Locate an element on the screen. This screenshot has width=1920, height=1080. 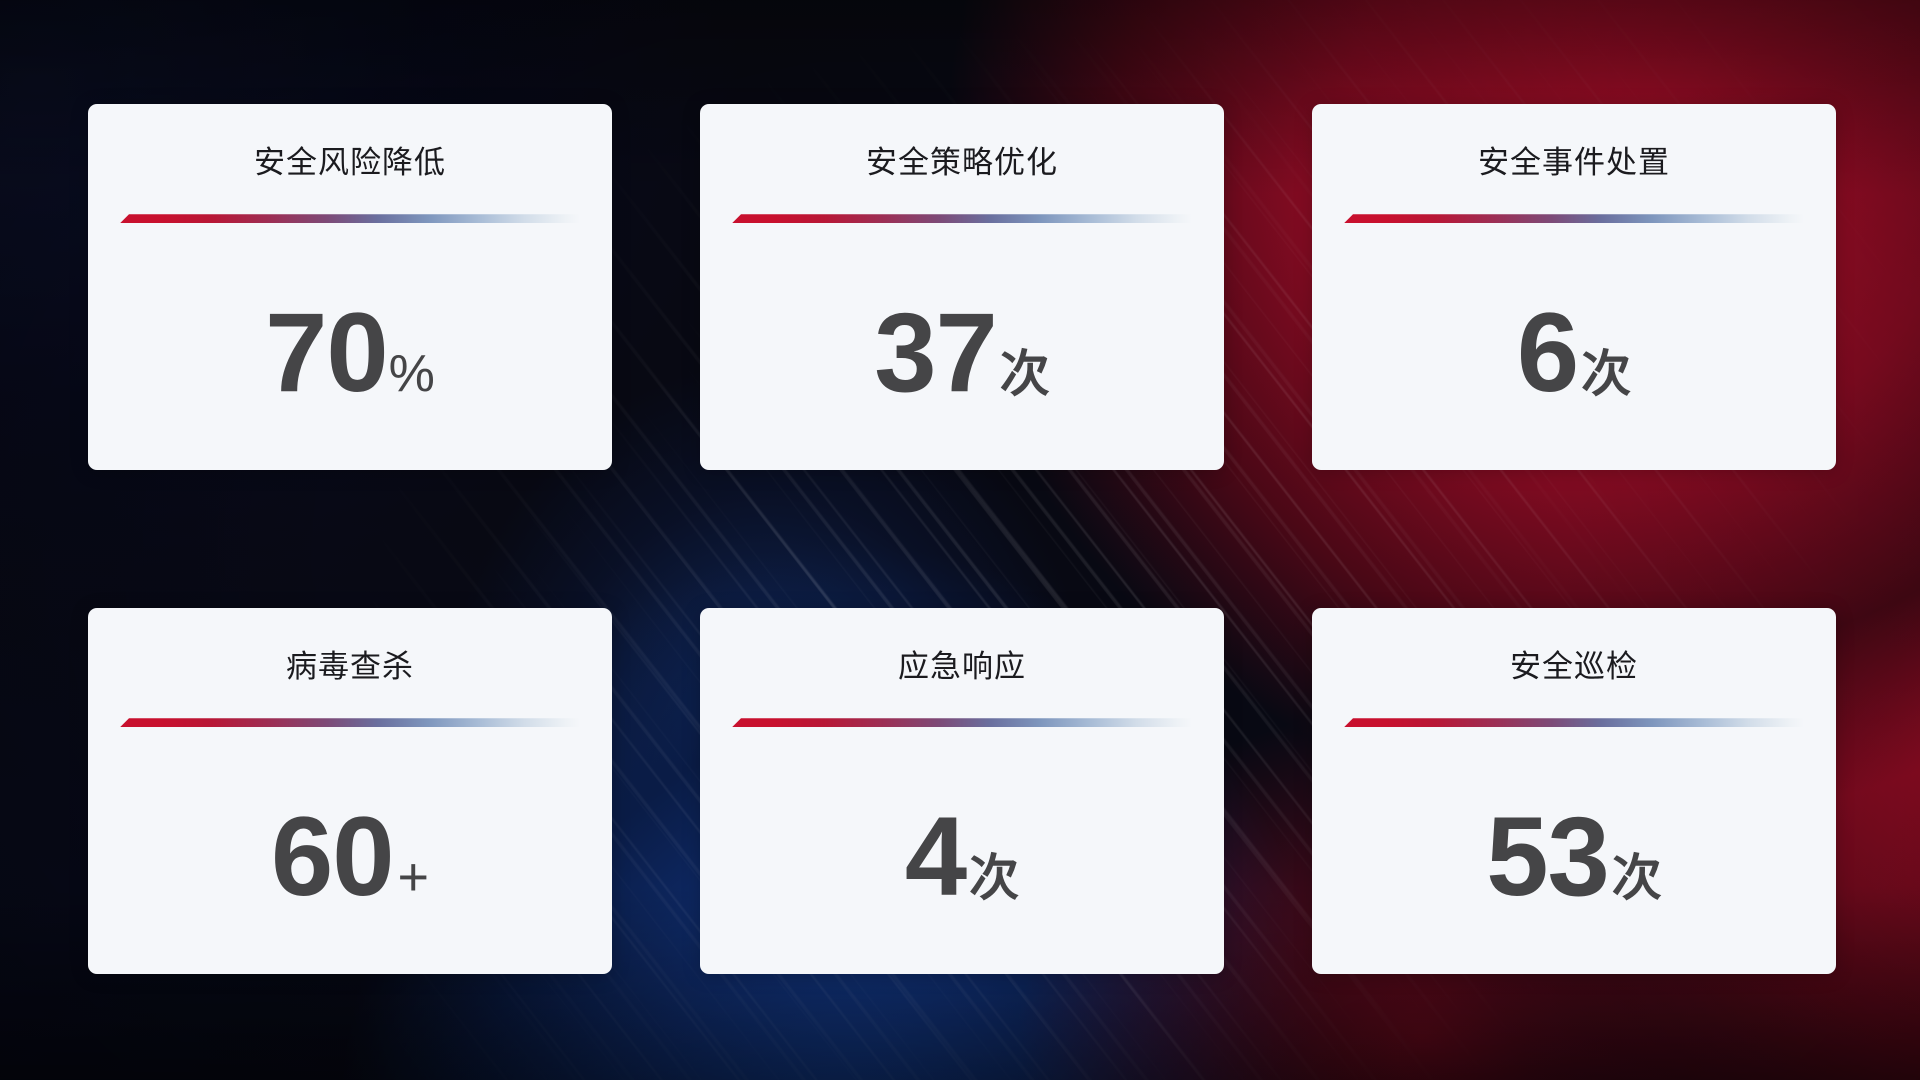
stat-card-value: 4 次 is located at coordinates (962, 856).